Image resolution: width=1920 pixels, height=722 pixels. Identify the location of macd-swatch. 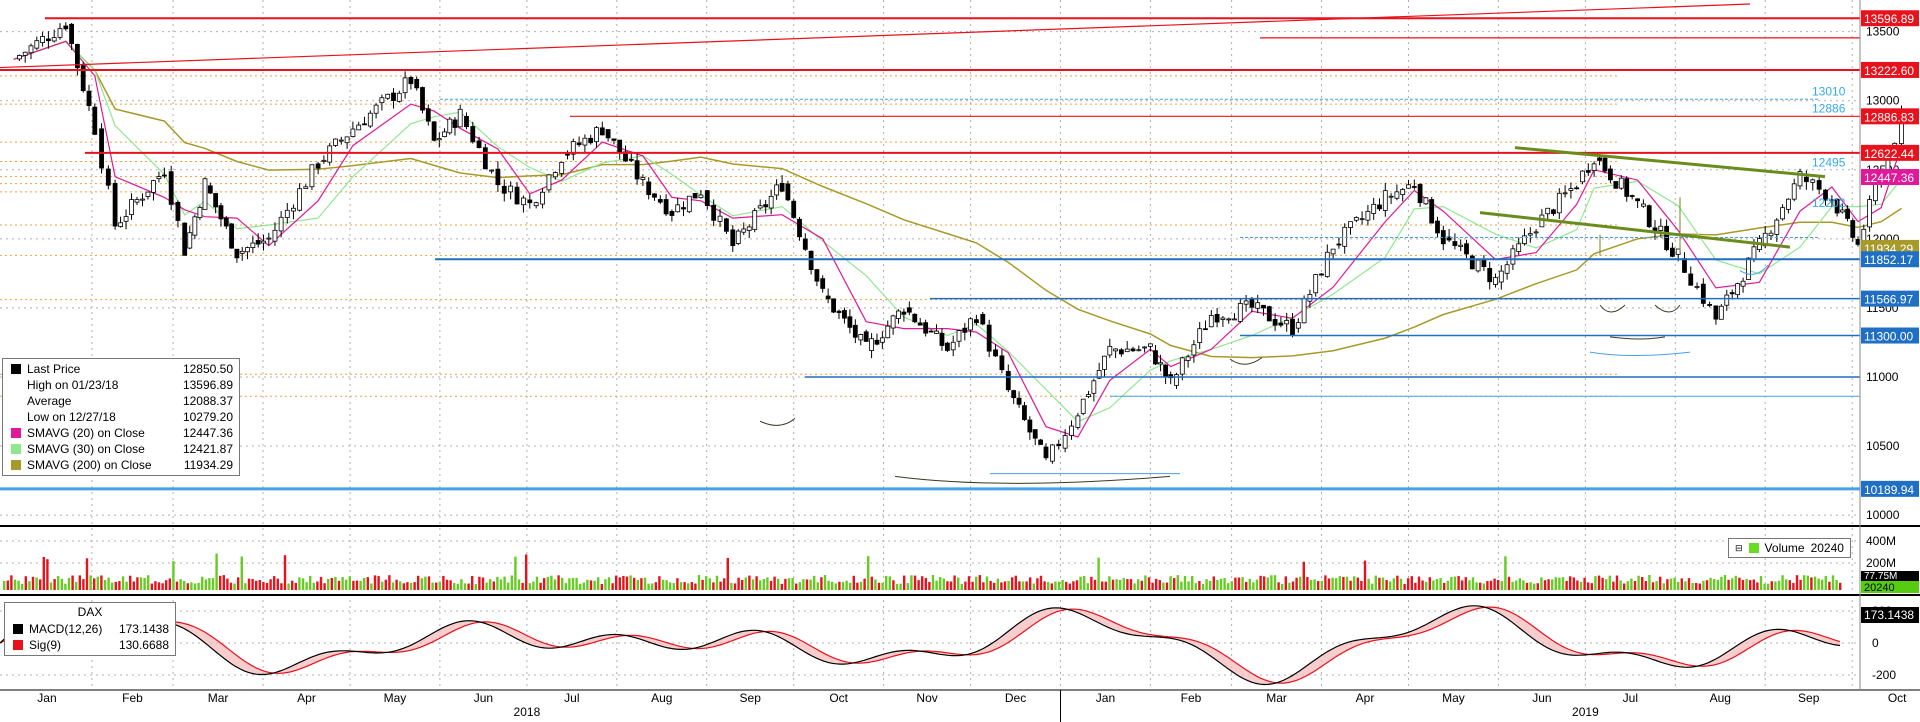
(18, 629).